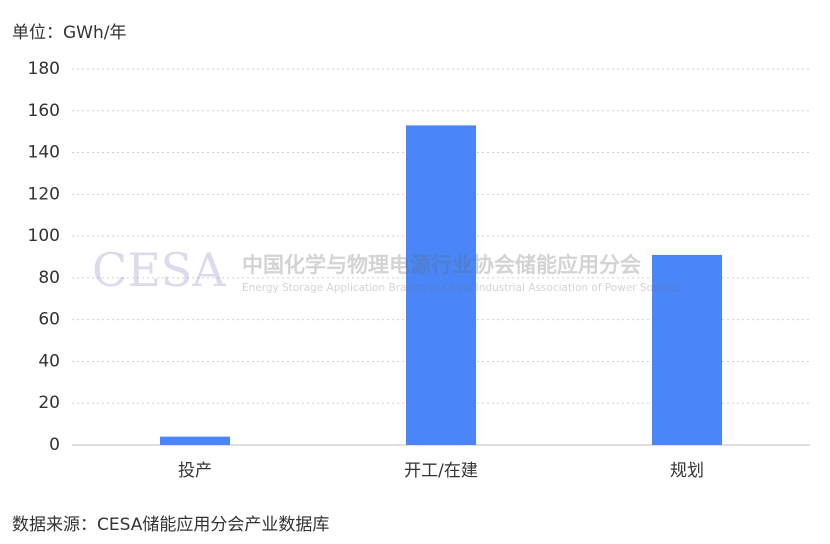 Image resolution: width=830 pixels, height=544 pixels. I want to click on x-tick-label: 投产, so click(195, 471).